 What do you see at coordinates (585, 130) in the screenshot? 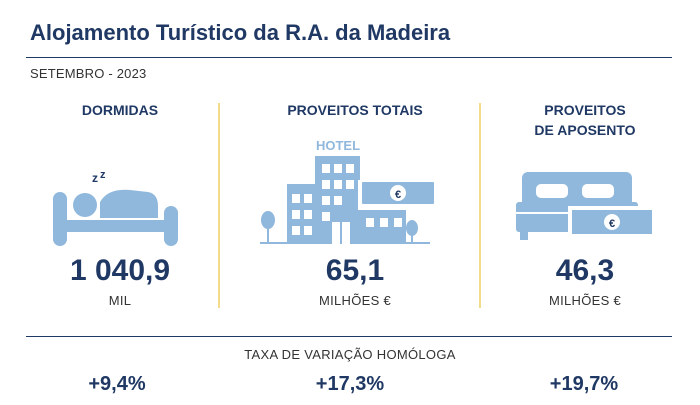
I see `indicator-label-line2: DE APOSENTO` at bounding box center [585, 130].